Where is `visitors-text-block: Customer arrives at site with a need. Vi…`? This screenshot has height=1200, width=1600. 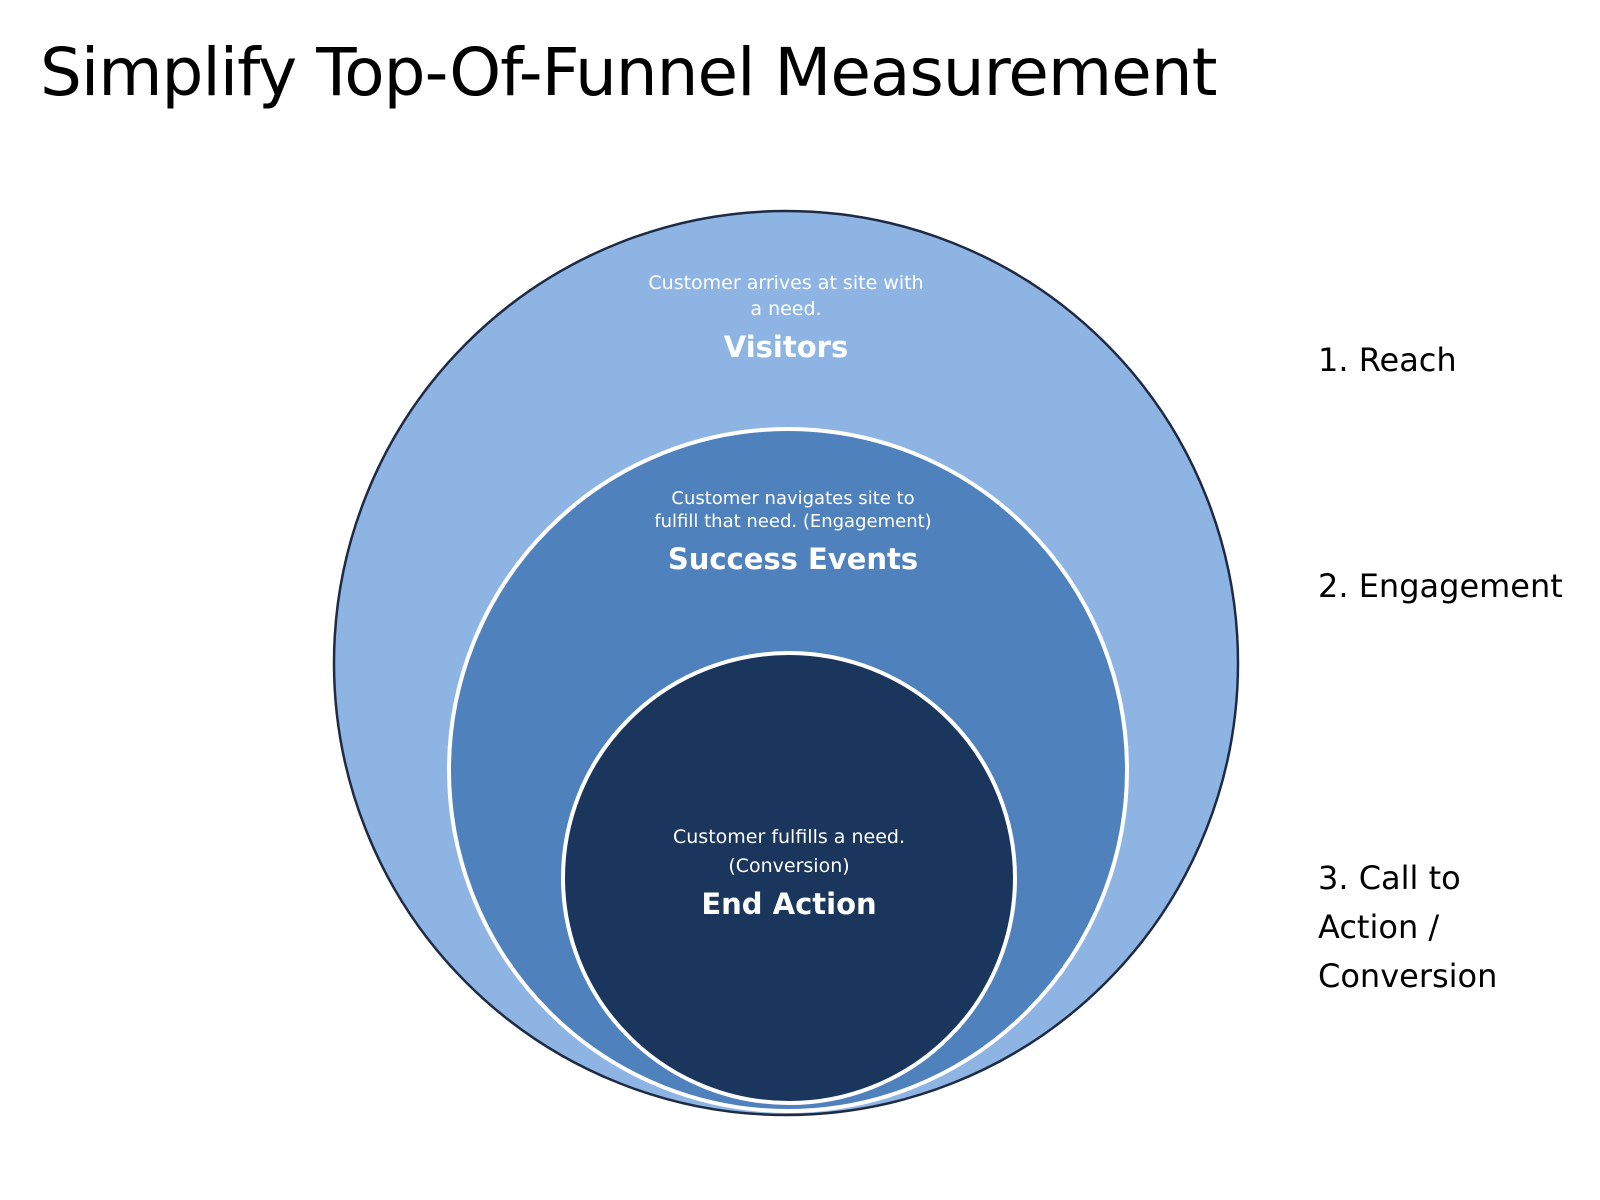
visitors-text-block: Customer arrives at site with a need. Vi… is located at coordinates (786, 318).